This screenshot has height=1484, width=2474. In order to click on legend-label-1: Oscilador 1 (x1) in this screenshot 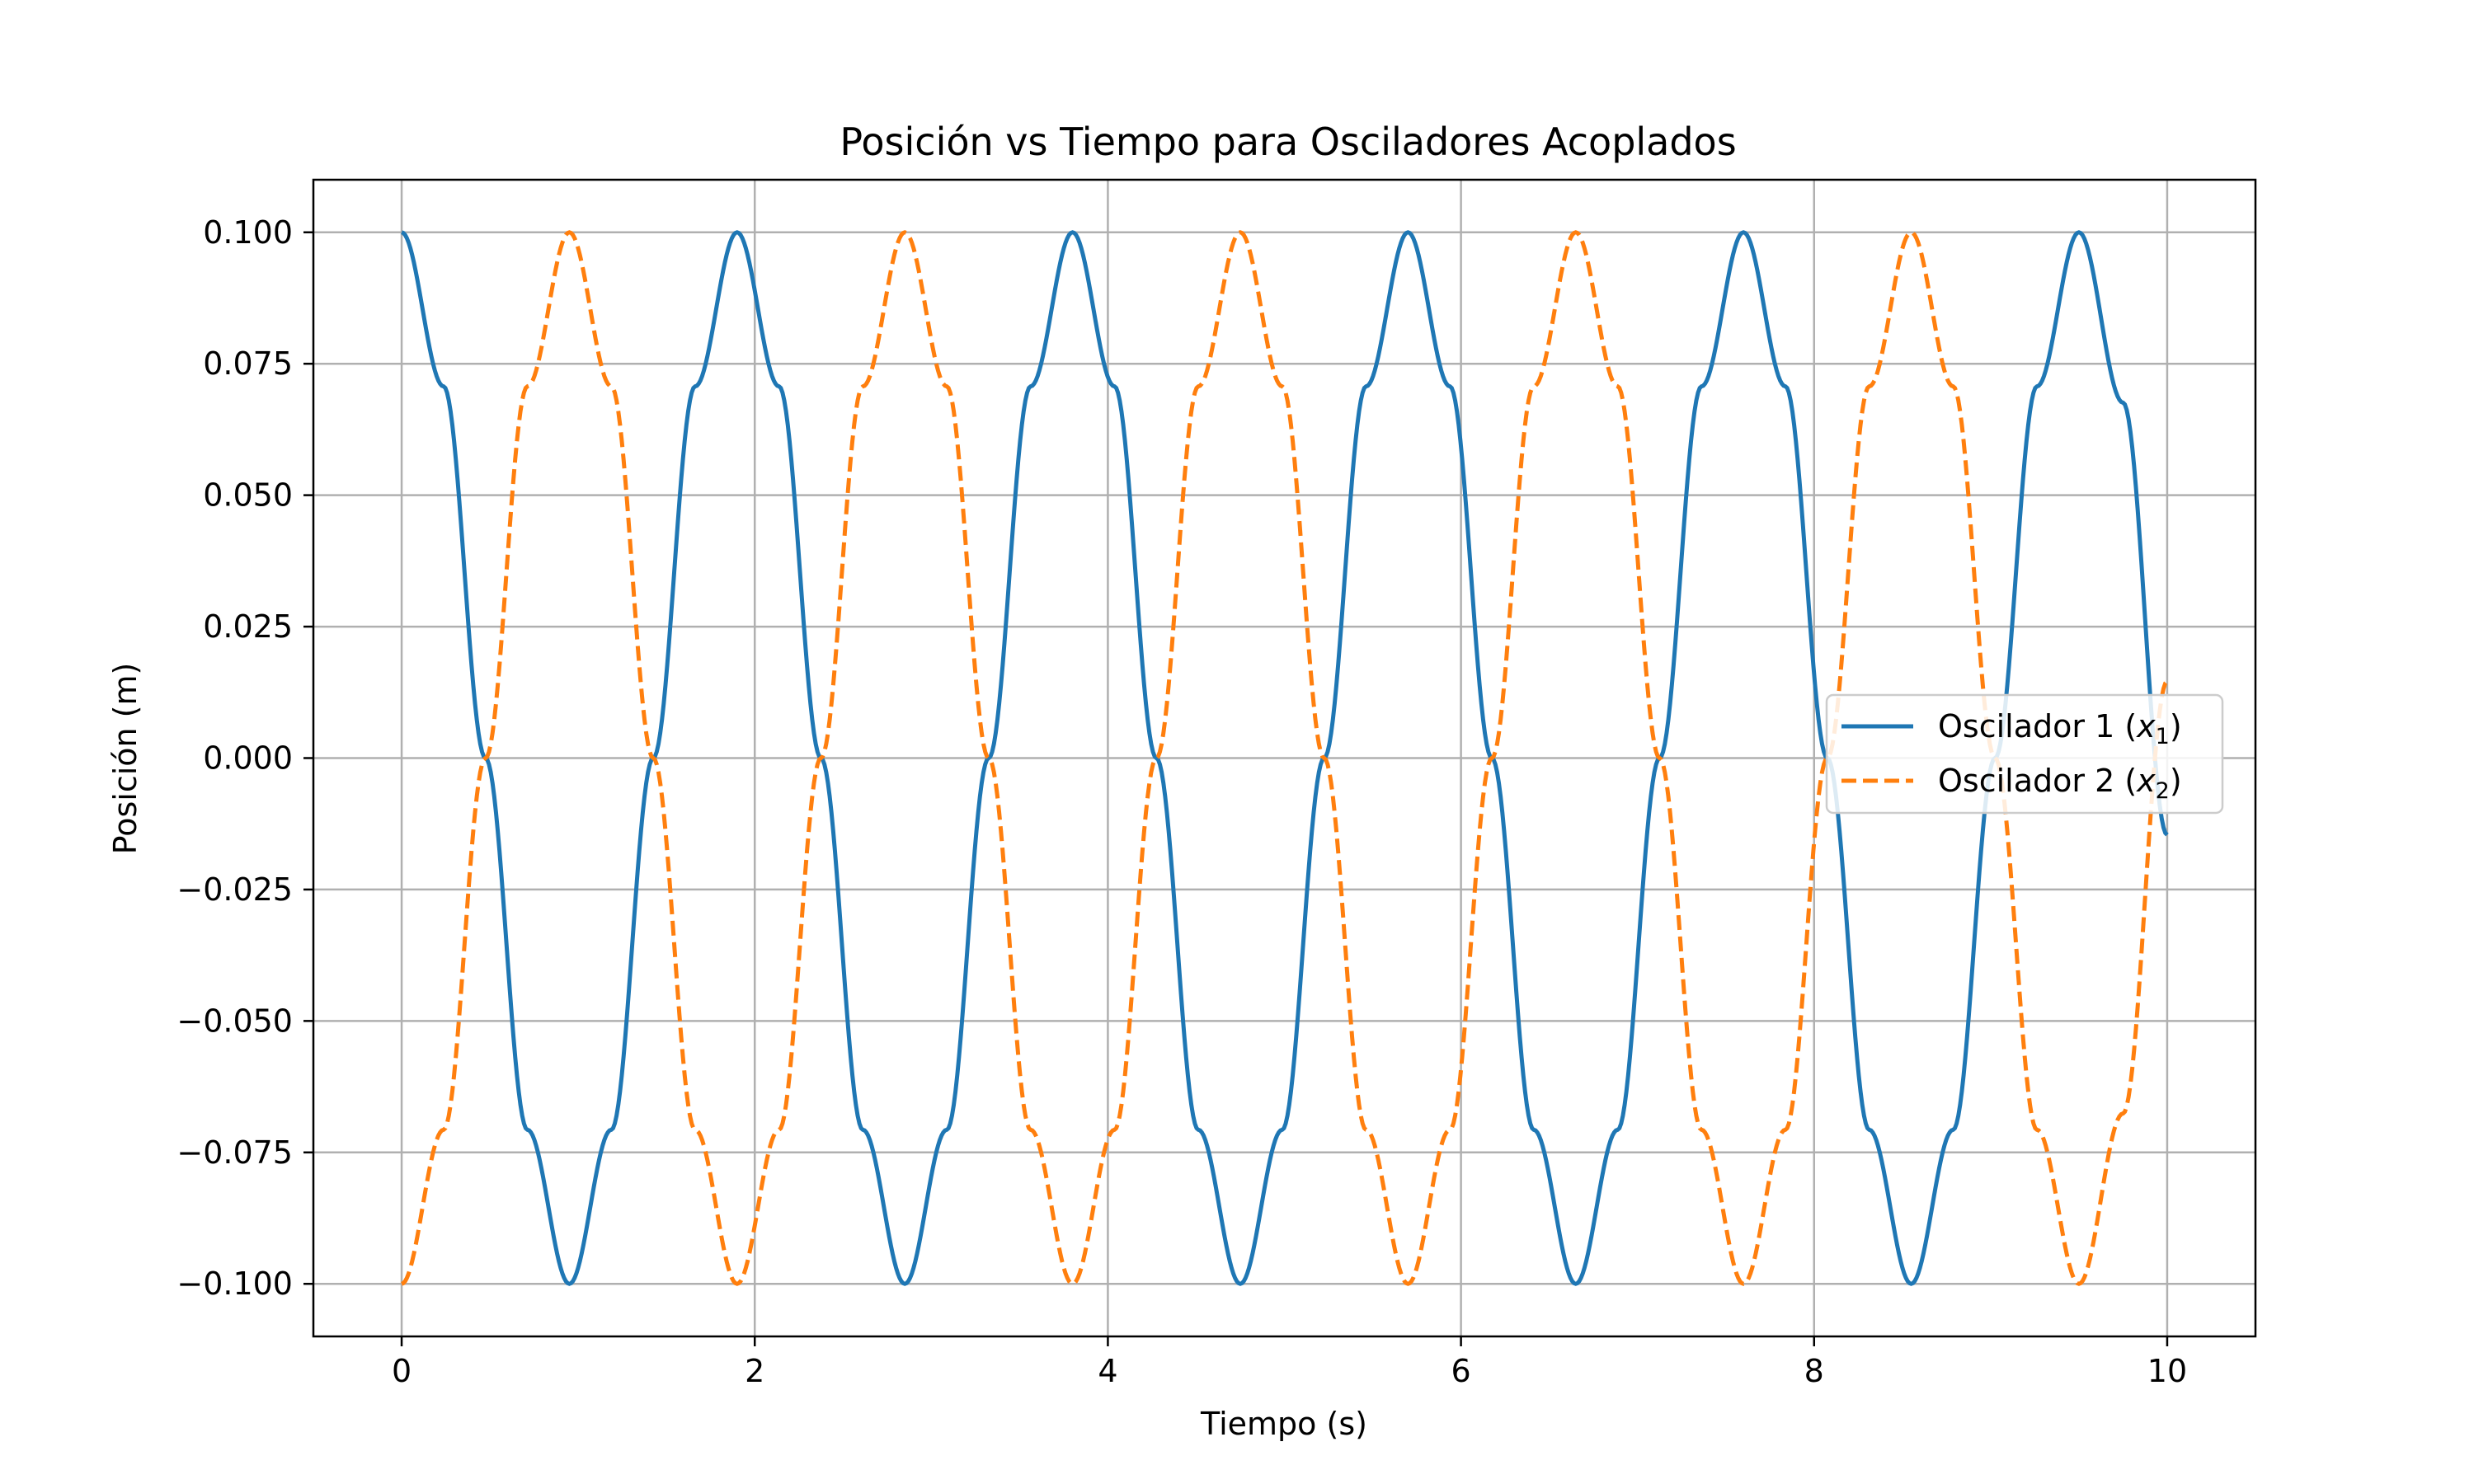, I will do `click(2060, 728)`.